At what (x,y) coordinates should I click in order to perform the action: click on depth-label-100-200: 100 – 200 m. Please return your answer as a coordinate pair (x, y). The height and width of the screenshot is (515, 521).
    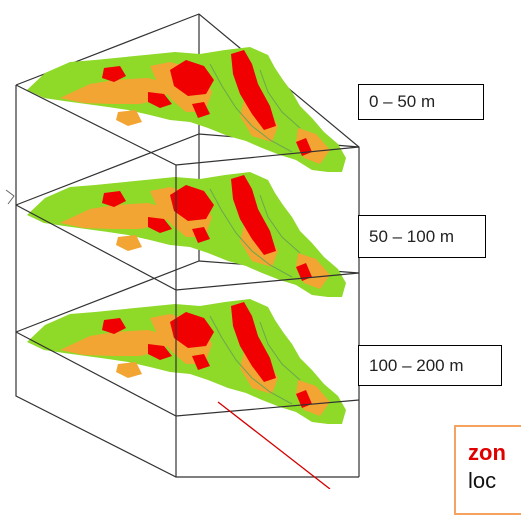
    Looking at the image, I should click on (430, 365).